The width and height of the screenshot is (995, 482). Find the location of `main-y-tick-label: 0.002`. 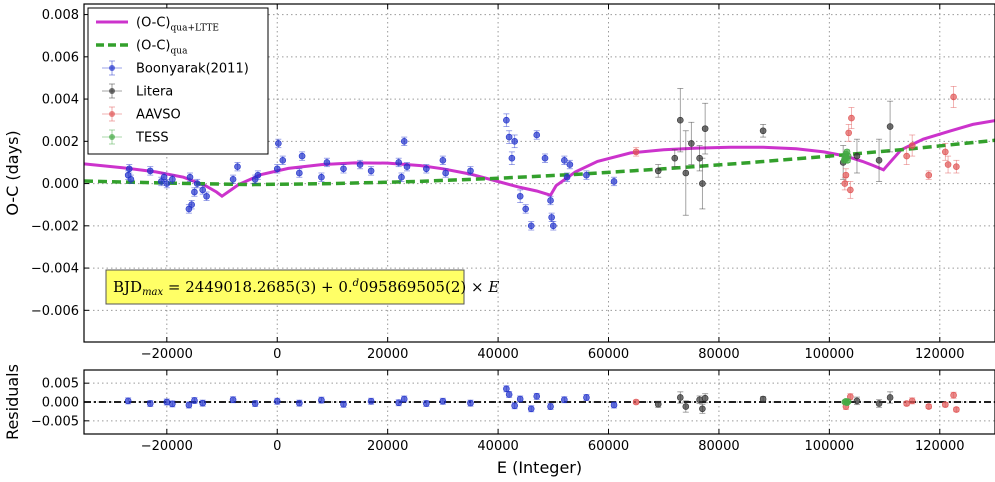

main-y-tick-label: 0.002 is located at coordinates (60, 142).